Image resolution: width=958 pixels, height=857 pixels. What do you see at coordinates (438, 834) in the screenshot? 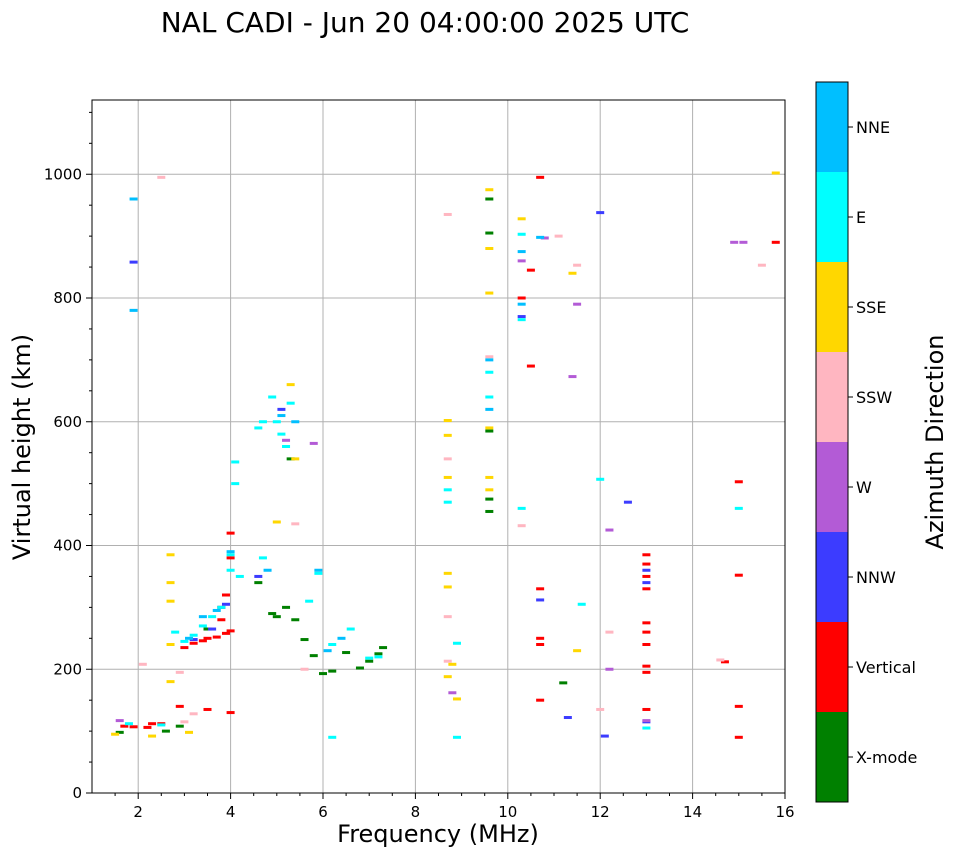
I see `x-axis-label: Frequency (MHz)` at bounding box center [438, 834].